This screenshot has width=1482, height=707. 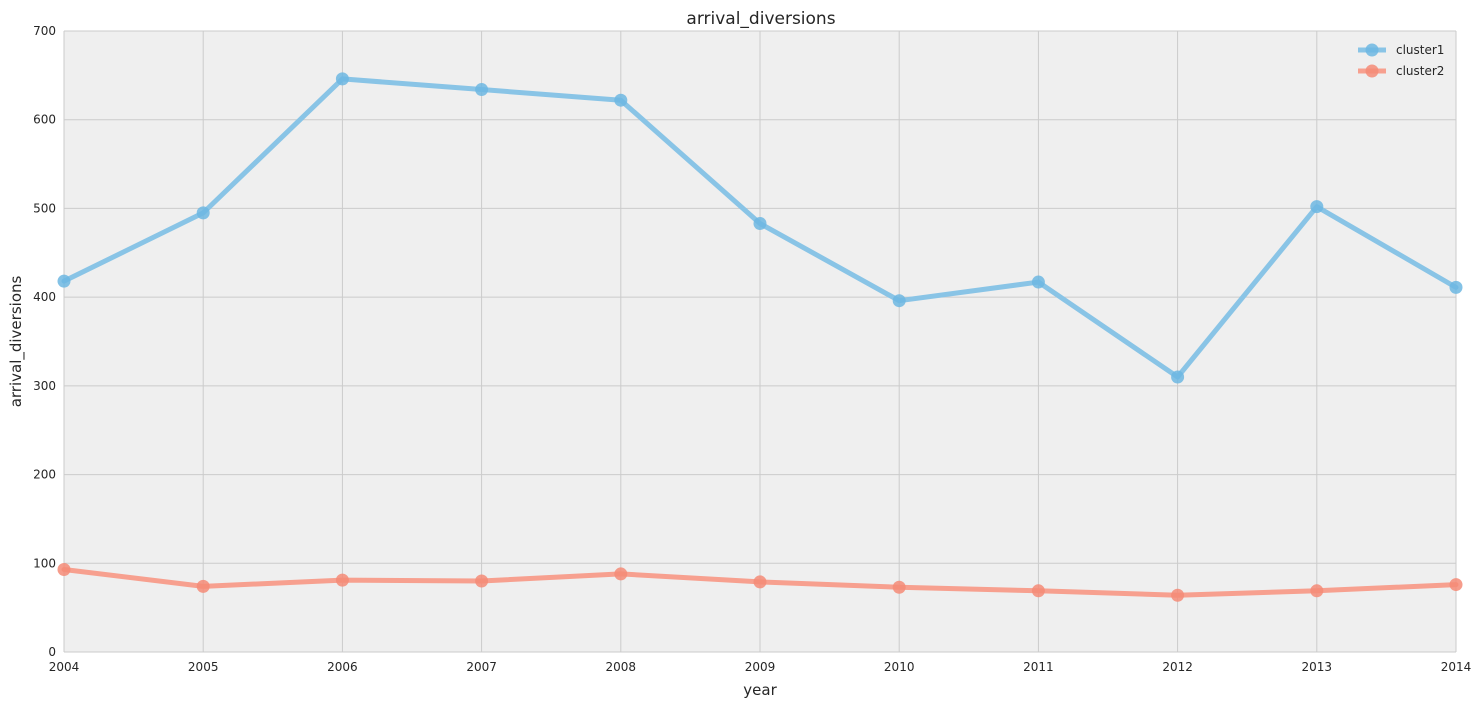 What do you see at coordinates (1177, 667) in the screenshot?
I see `x-tick-label: 2012` at bounding box center [1177, 667].